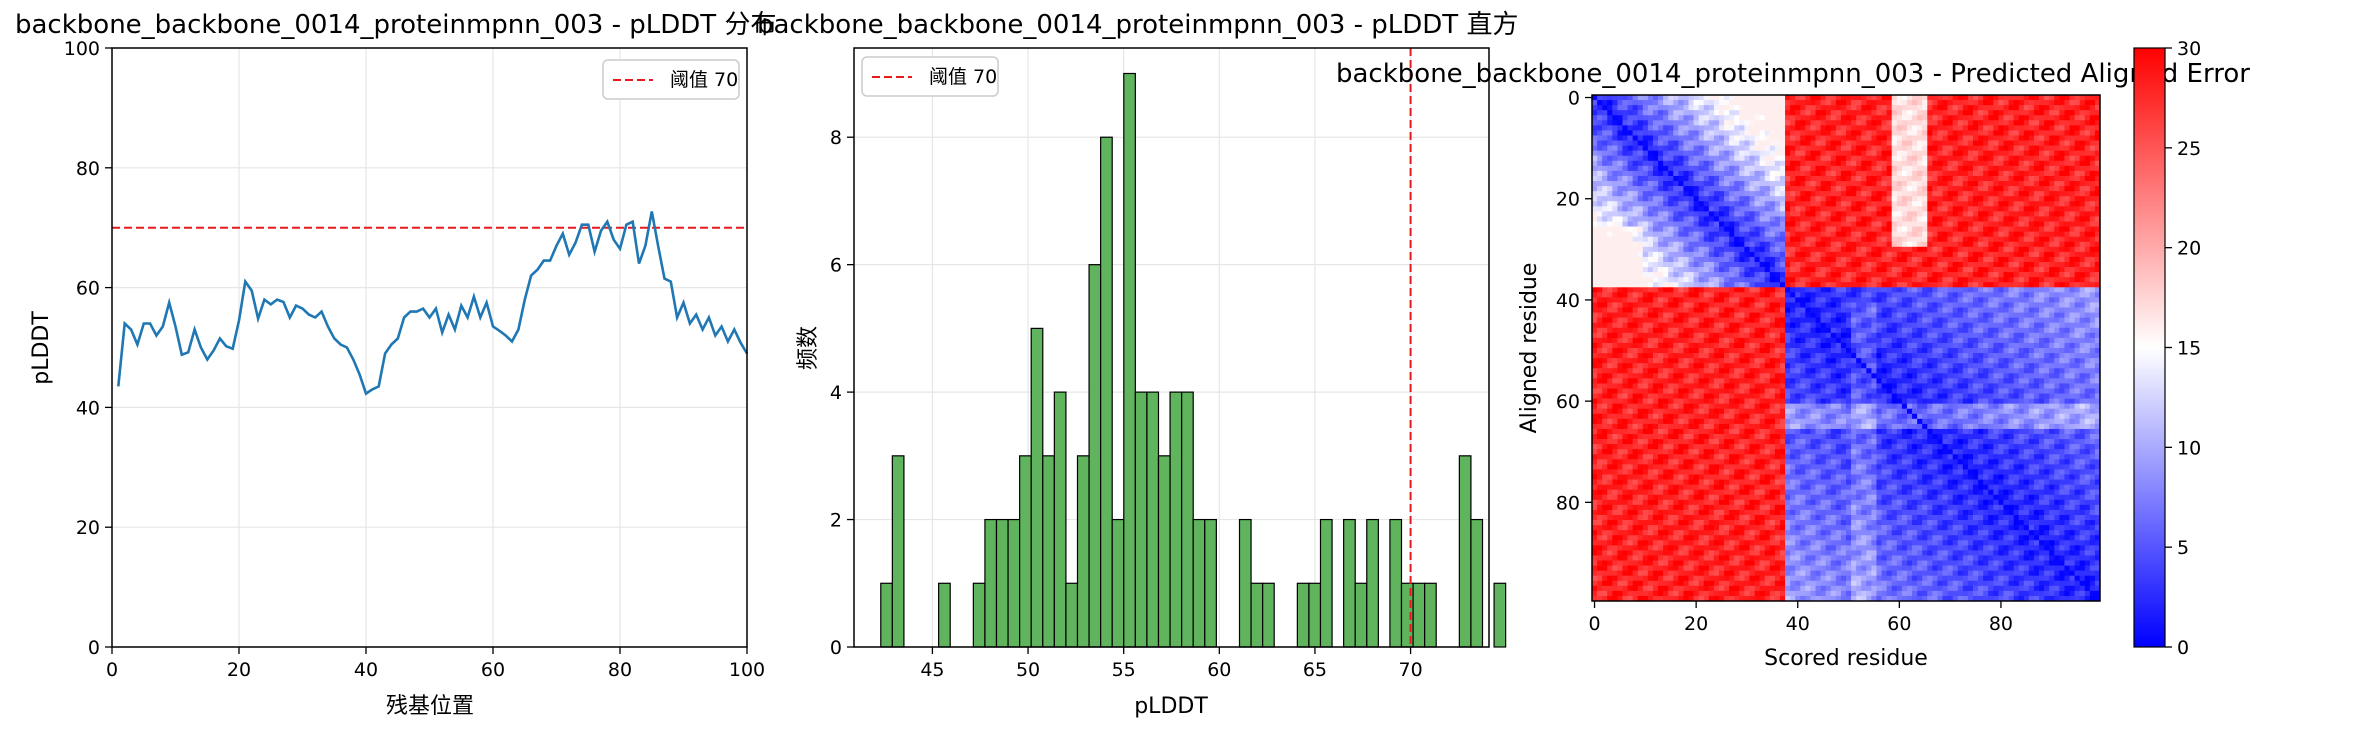 The height and width of the screenshot is (730, 2374). I want to click on histogram-bar, so click(886, 615).